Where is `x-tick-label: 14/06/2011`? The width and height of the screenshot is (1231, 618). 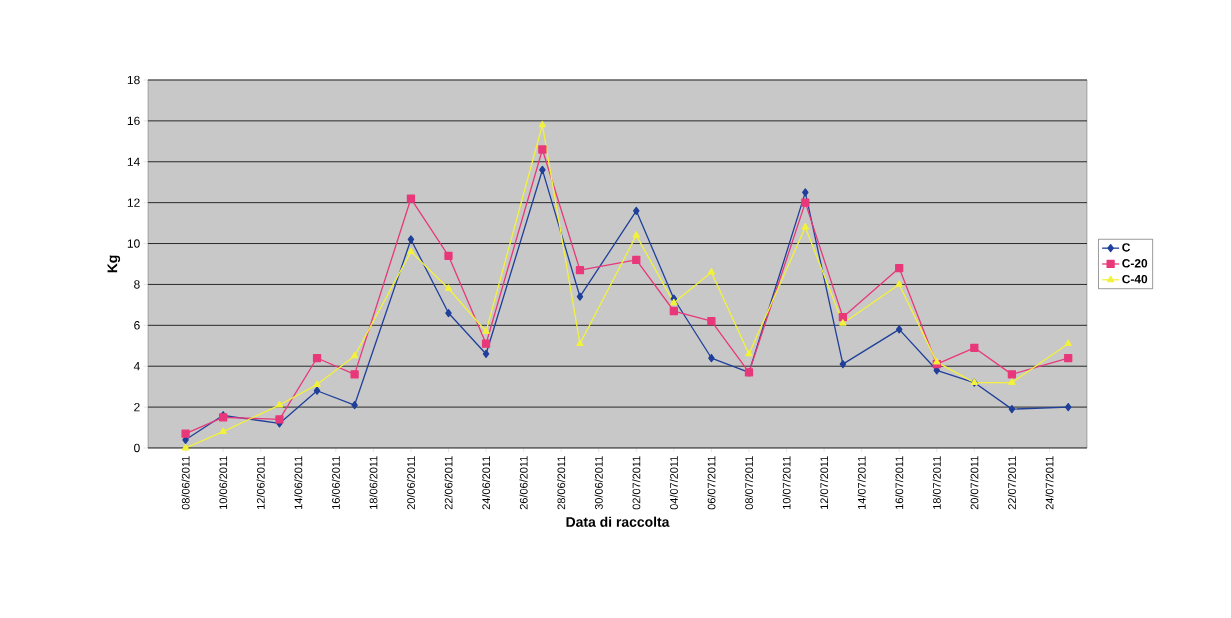
x-tick-label: 14/06/2011 is located at coordinates (298, 482).